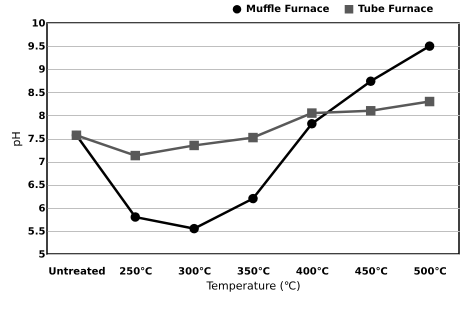 The height and width of the screenshot is (311, 466). Describe the element at coordinates (253, 286) in the screenshot. I see `x-axis-title: Temperature (℃)` at that location.